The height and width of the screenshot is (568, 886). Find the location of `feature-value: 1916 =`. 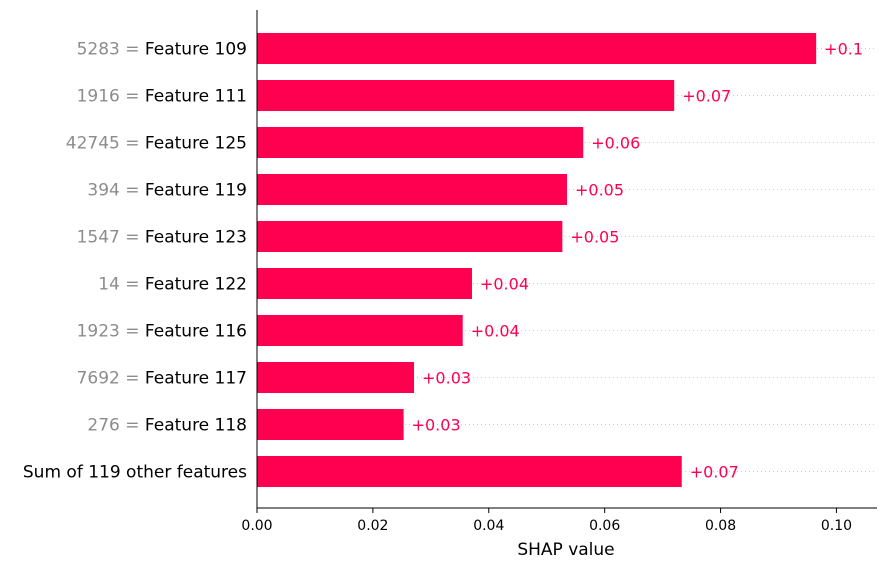

feature-value: 1916 = is located at coordinates (111, 97).